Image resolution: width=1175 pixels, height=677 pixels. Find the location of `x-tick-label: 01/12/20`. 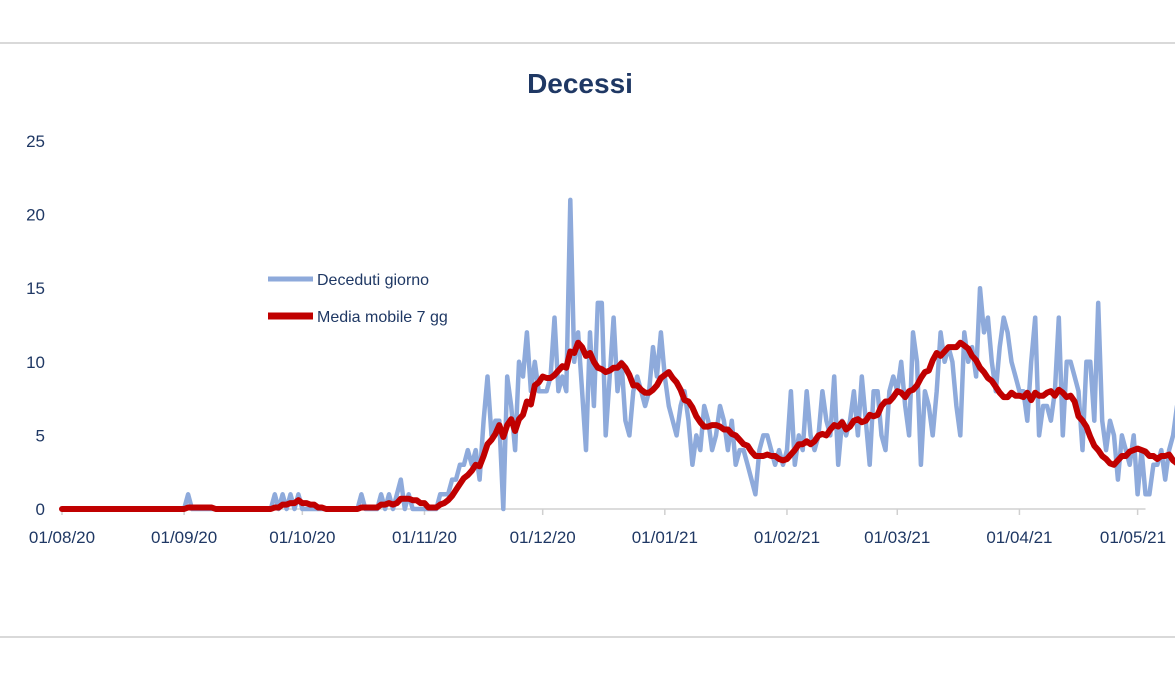

x-tick-label: 01/12/20 is located at coordinates (543, 537).